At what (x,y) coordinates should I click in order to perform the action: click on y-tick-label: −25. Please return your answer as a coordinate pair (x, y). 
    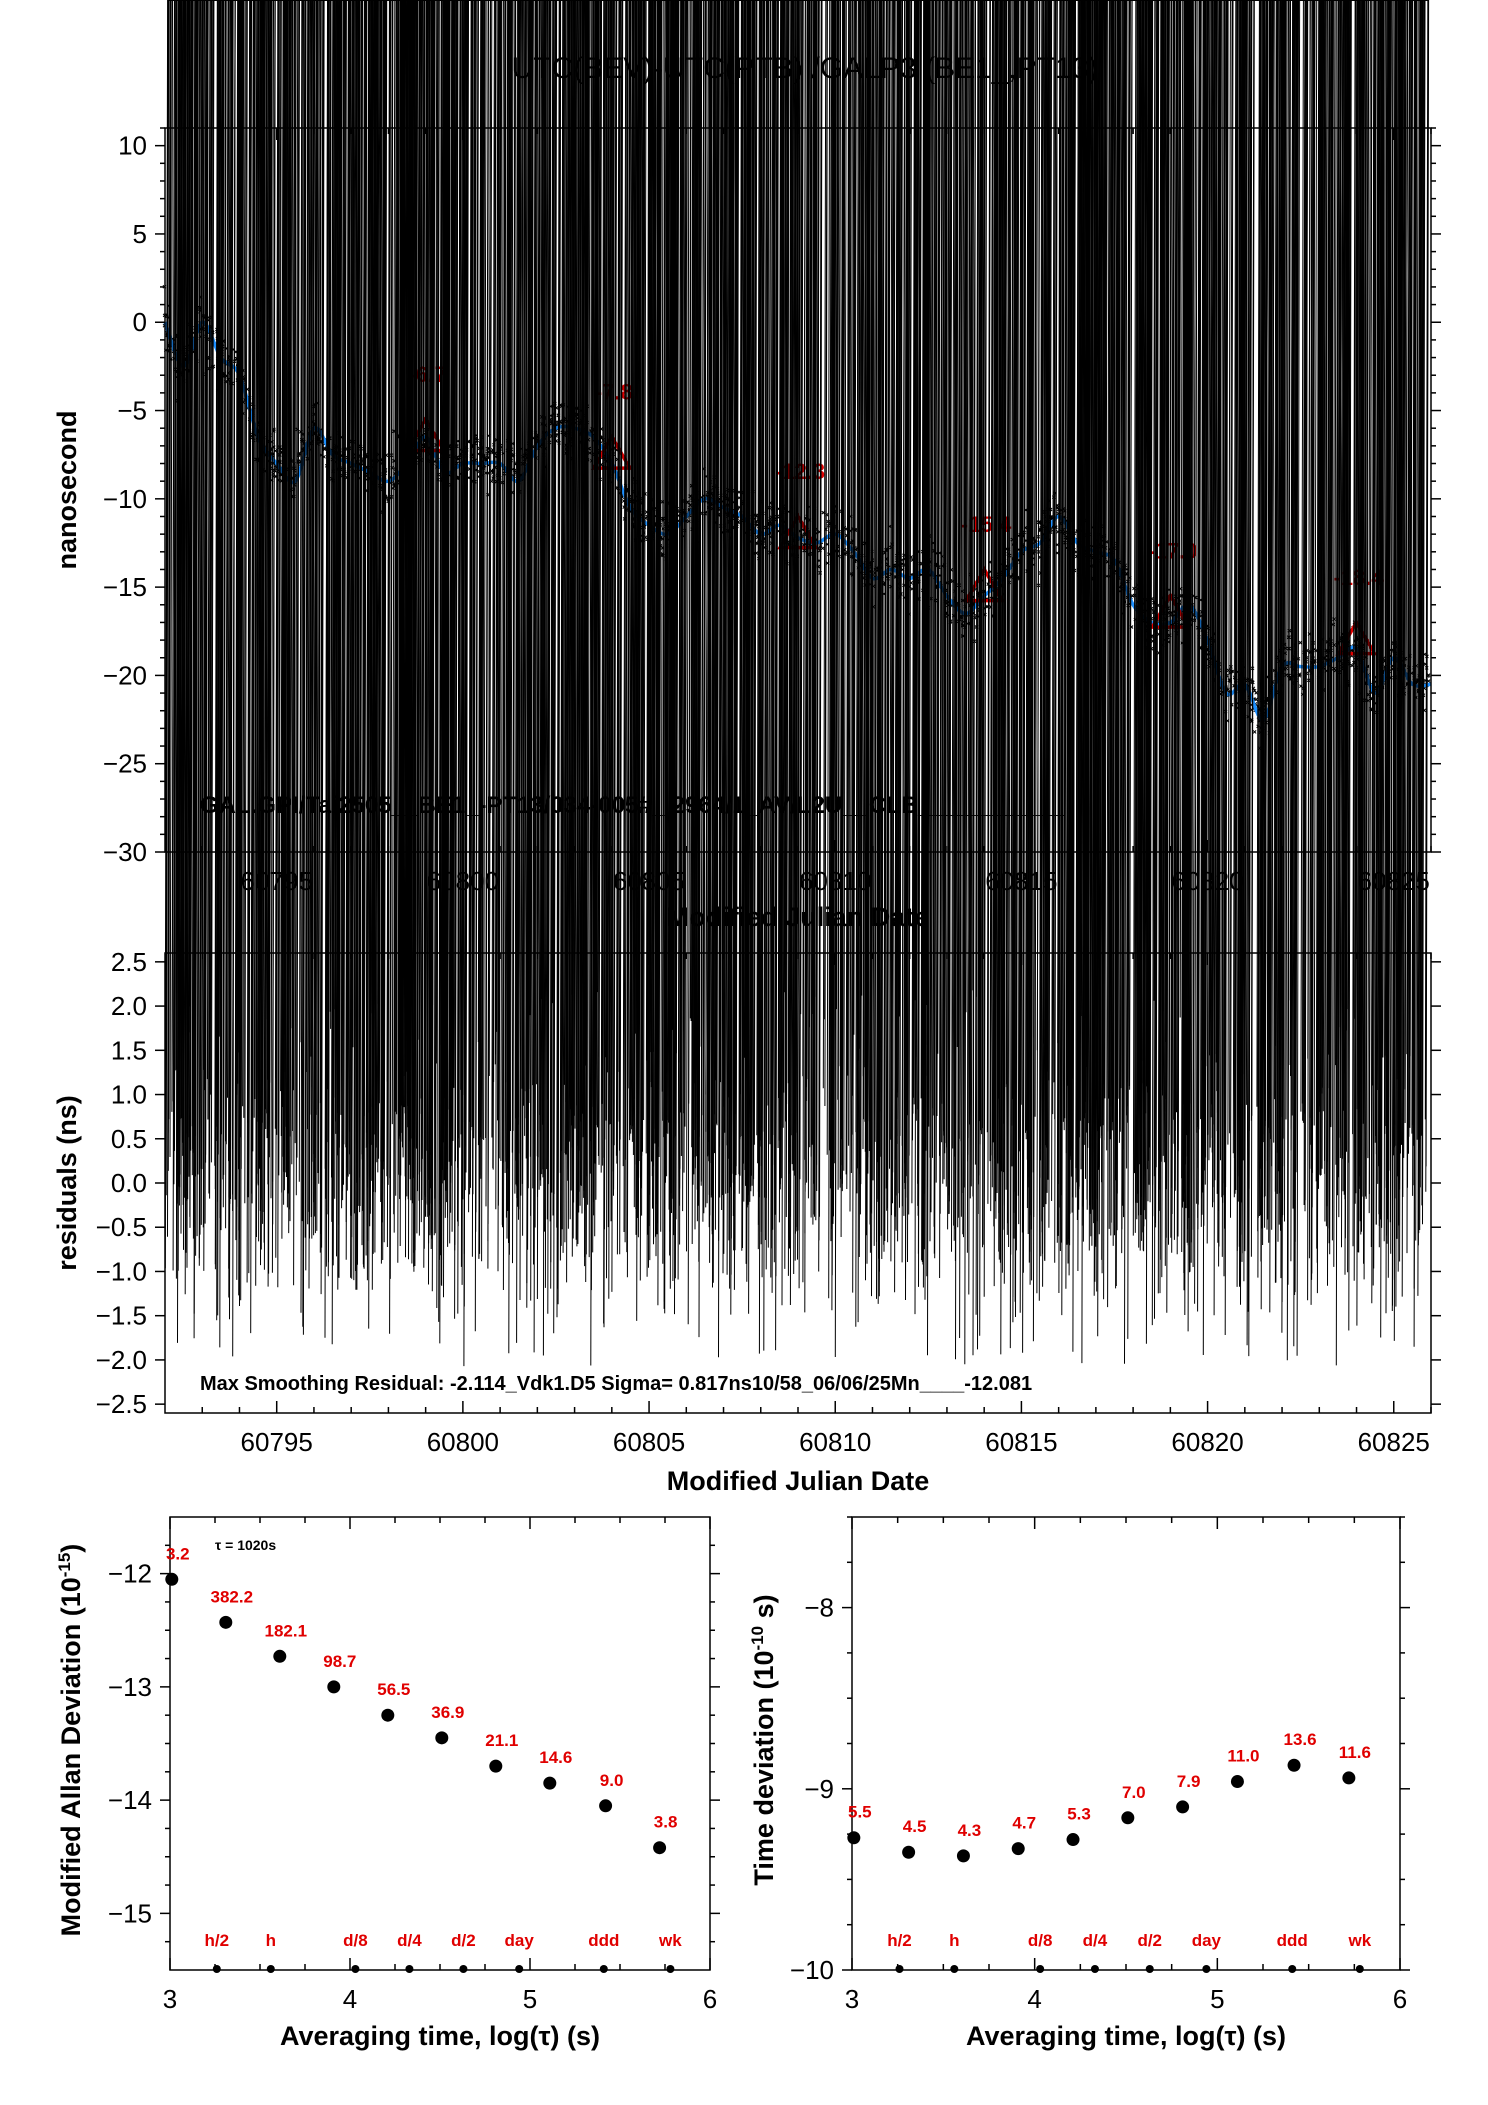
    Looking at the image, I should click on (125, 764).